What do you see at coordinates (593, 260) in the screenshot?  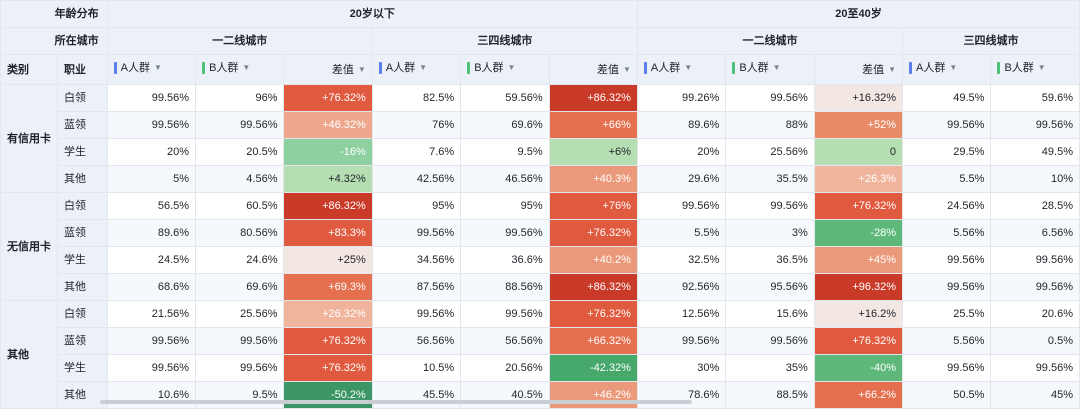 I see `diff-cell: +40.2%` at bounding box center [593, 260].